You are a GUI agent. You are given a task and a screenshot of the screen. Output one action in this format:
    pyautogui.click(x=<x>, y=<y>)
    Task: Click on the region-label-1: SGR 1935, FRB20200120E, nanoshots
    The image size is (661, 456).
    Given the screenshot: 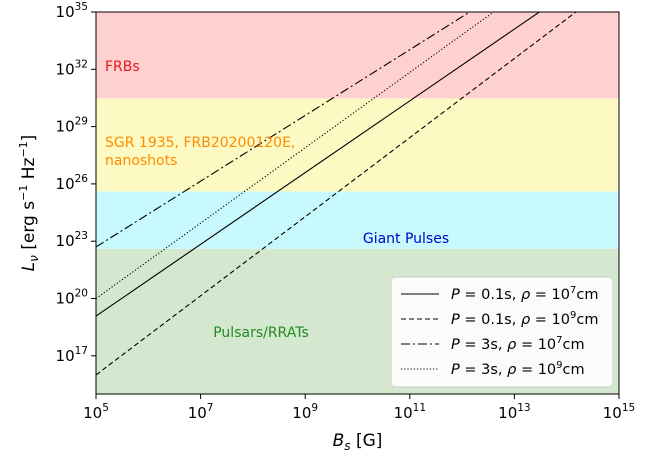 What is the action you would take?
    pyautogui.click(x=200, y=152)
    